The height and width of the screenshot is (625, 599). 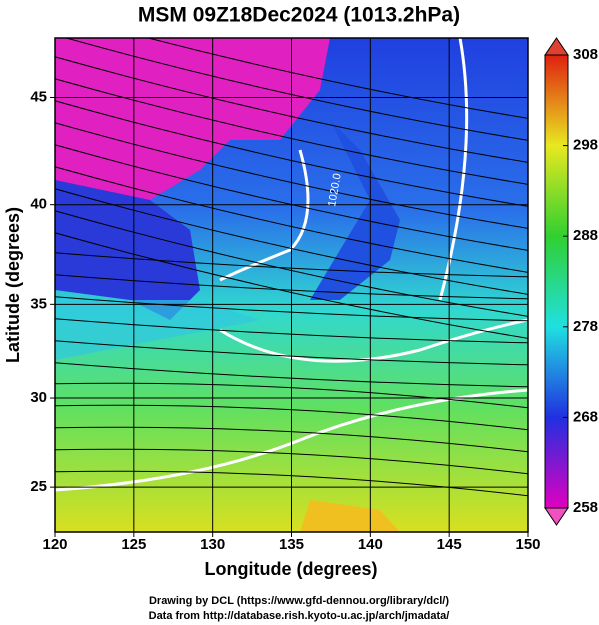 What do you see at coordinates (212, 544) in the screenshot?
I see `x-tick-label: 130` at bounding box center [212, 544].